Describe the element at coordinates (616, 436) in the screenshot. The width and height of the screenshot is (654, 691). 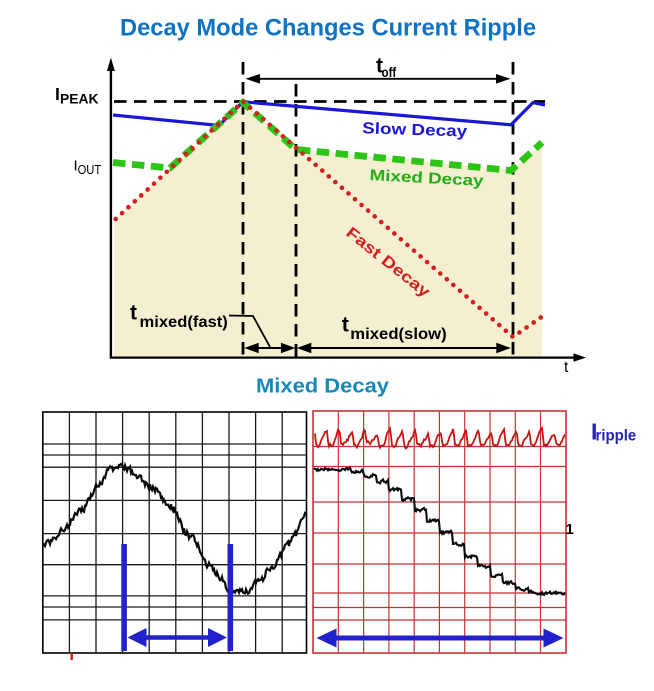
I see `svg-text: ripple` at that location.